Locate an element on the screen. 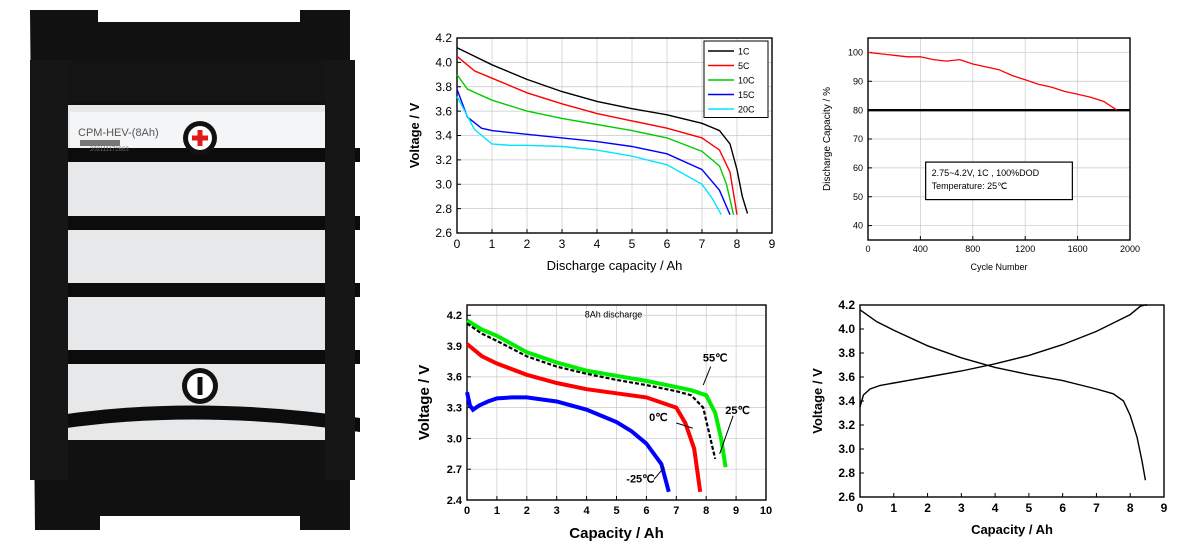  legend-label: 10C is located at coordinates (746, 81).